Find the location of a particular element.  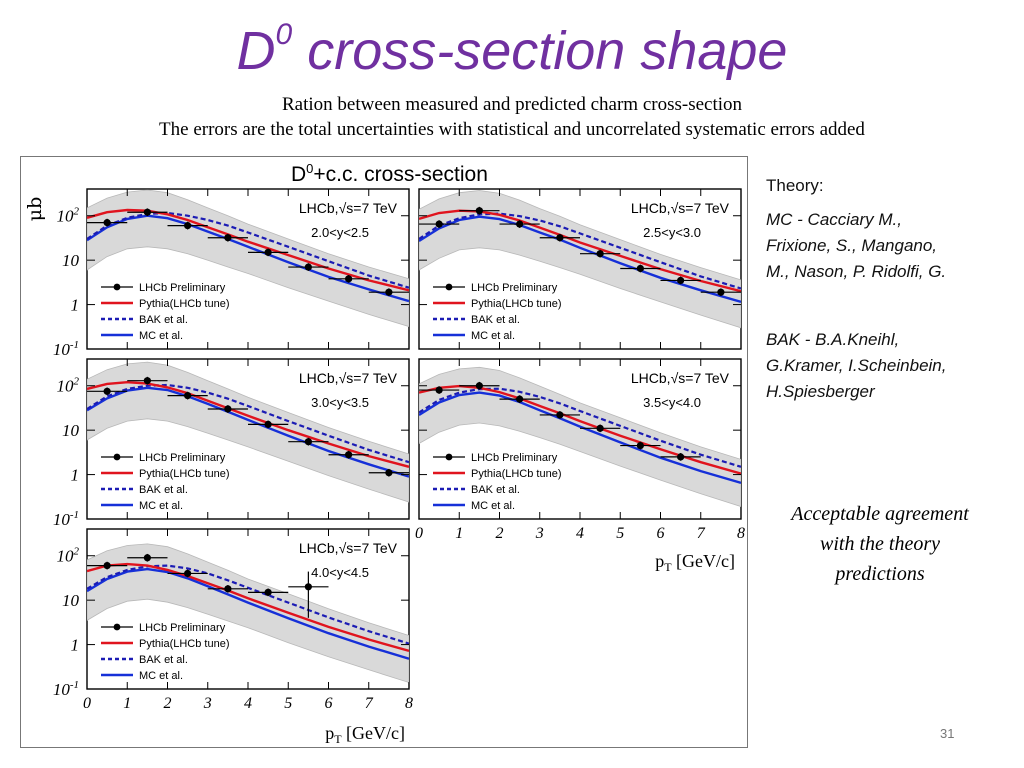

xlabel-rest: [GeV/c] is located at coordinates (373, 733).